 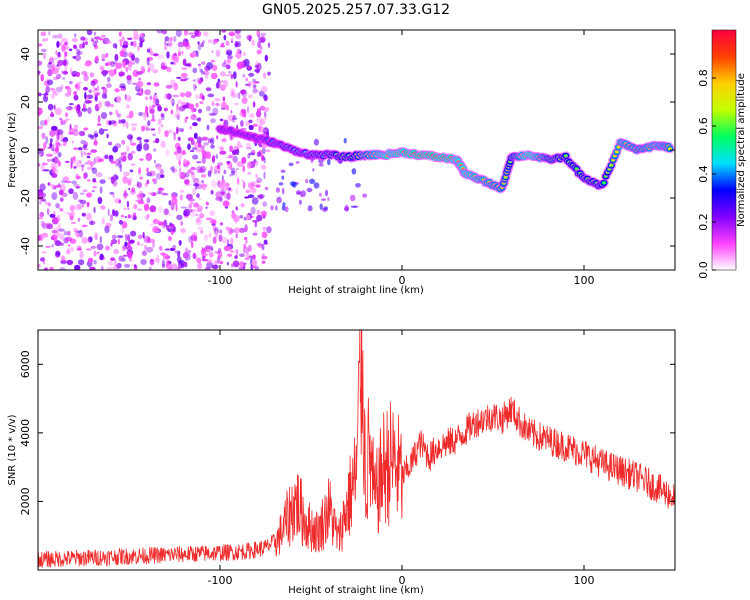 I want to click on spectrogram-xtick-label: -100, so click(x=220, y=280).